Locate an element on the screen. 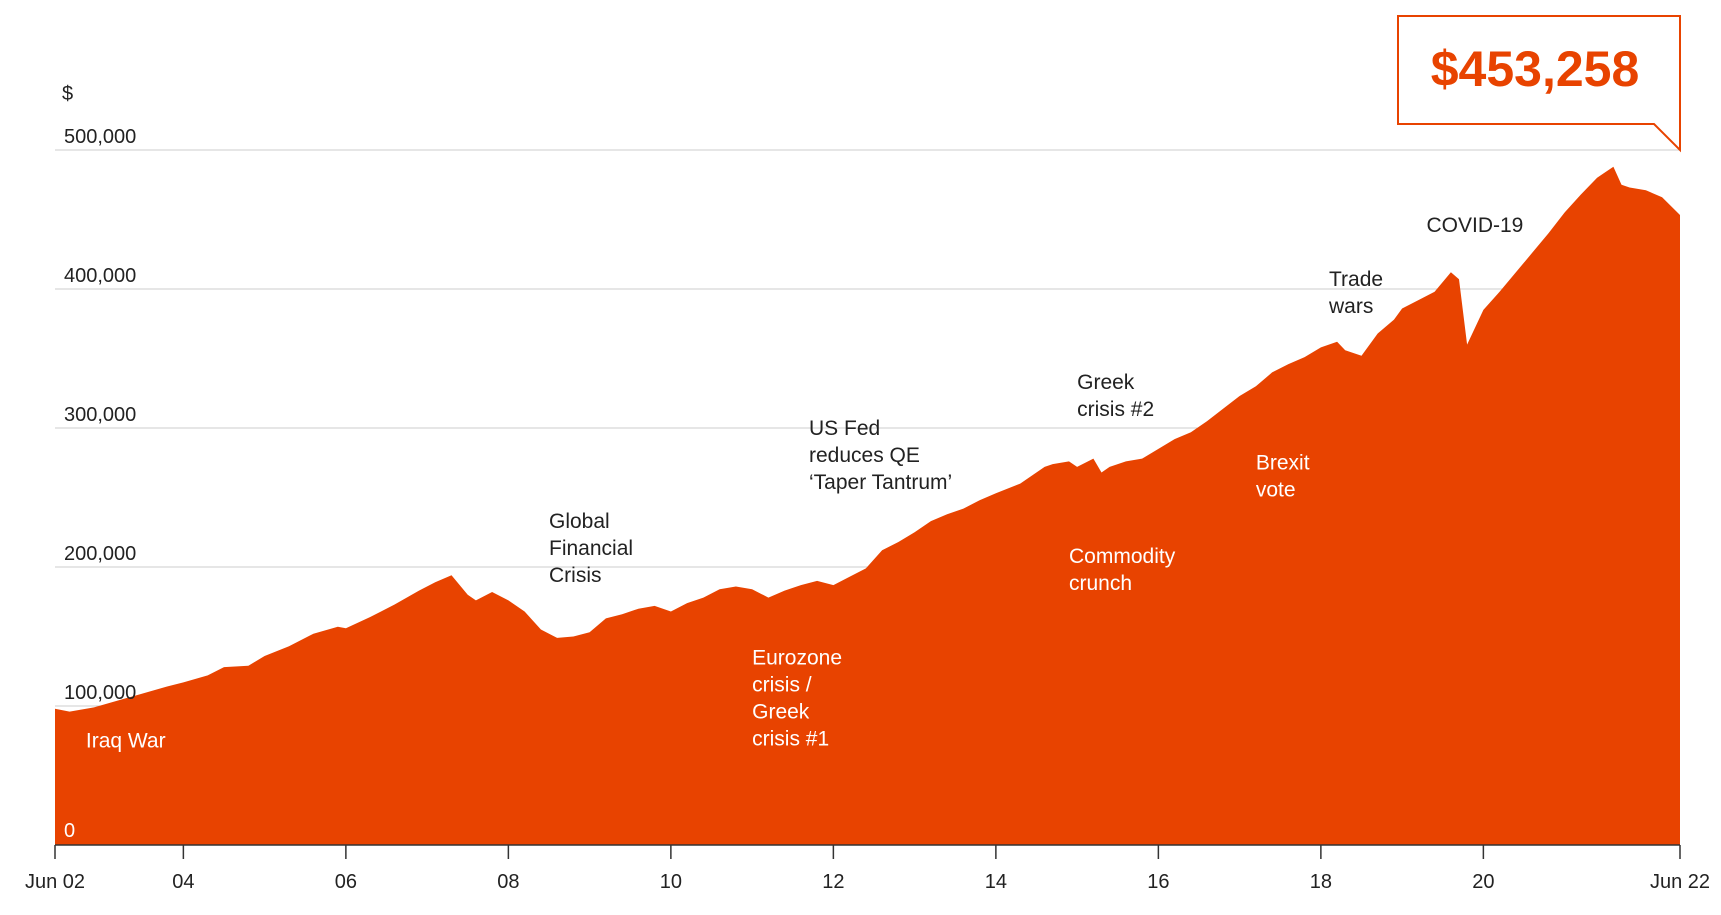 The height and width of the screenshot is (915, 1721). x-tick-label: 16 is located at coordinates (1158, 882).